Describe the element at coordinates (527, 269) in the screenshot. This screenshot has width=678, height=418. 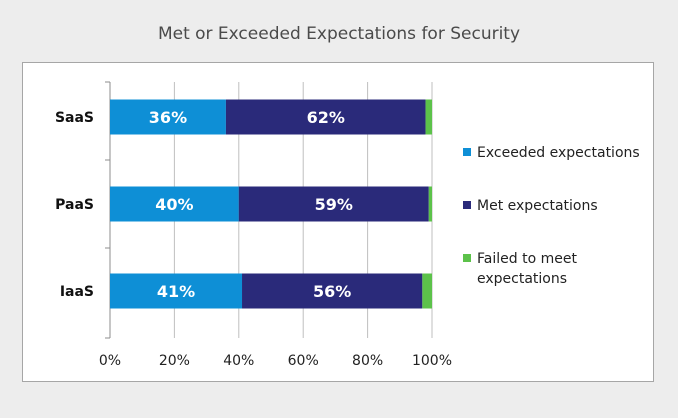
I see `legend-label: Failed to meet expectations` at that location.